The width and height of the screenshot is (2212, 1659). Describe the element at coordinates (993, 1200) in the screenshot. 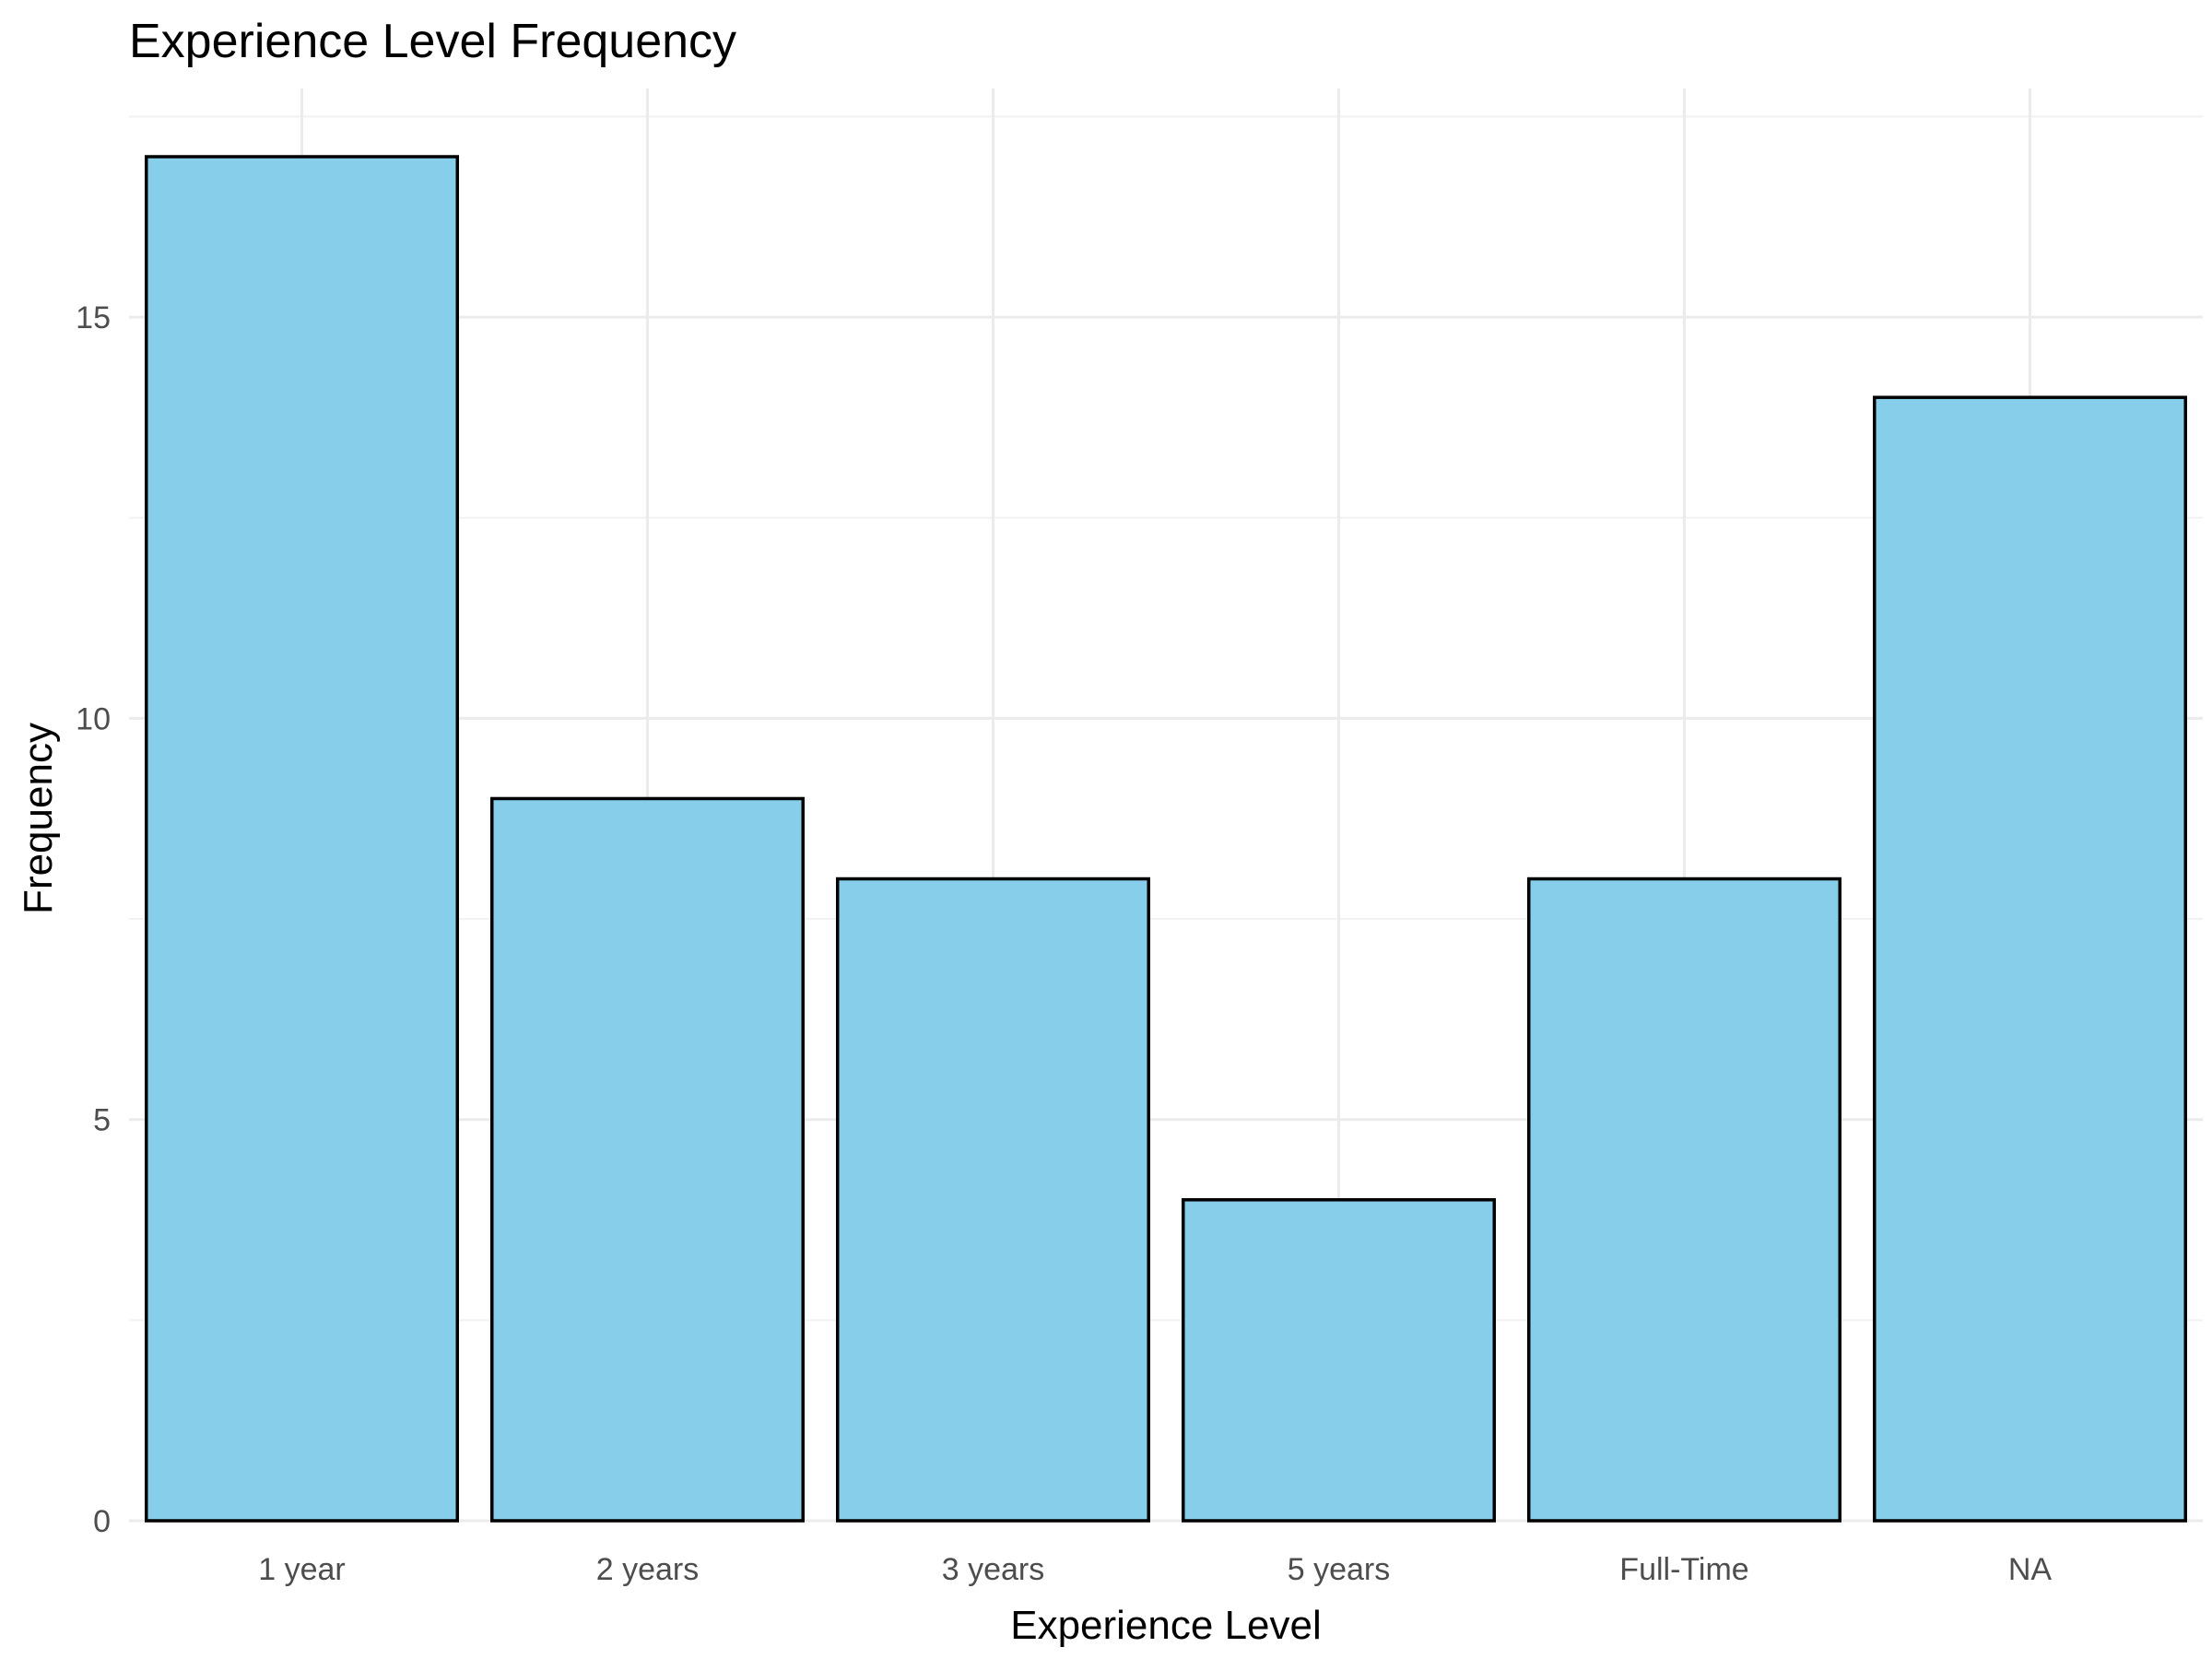

I see `bar-3-years` at that location.